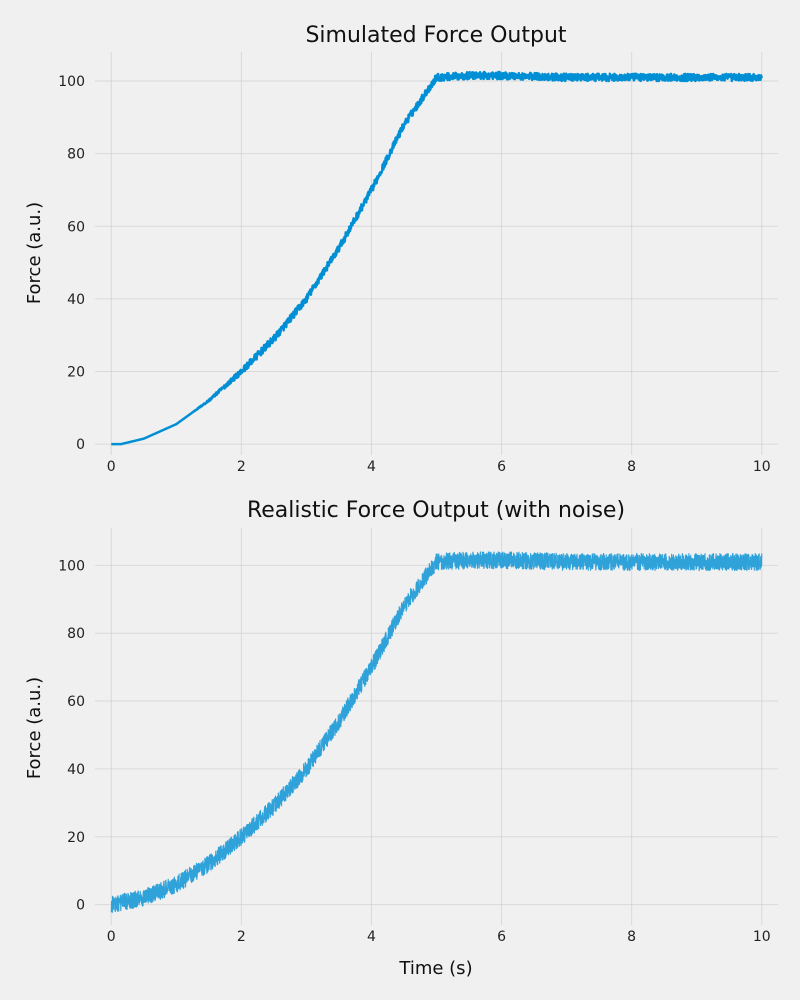  I want to click on chart-title: Realistic Force Output (with noise), so click(436, 510).